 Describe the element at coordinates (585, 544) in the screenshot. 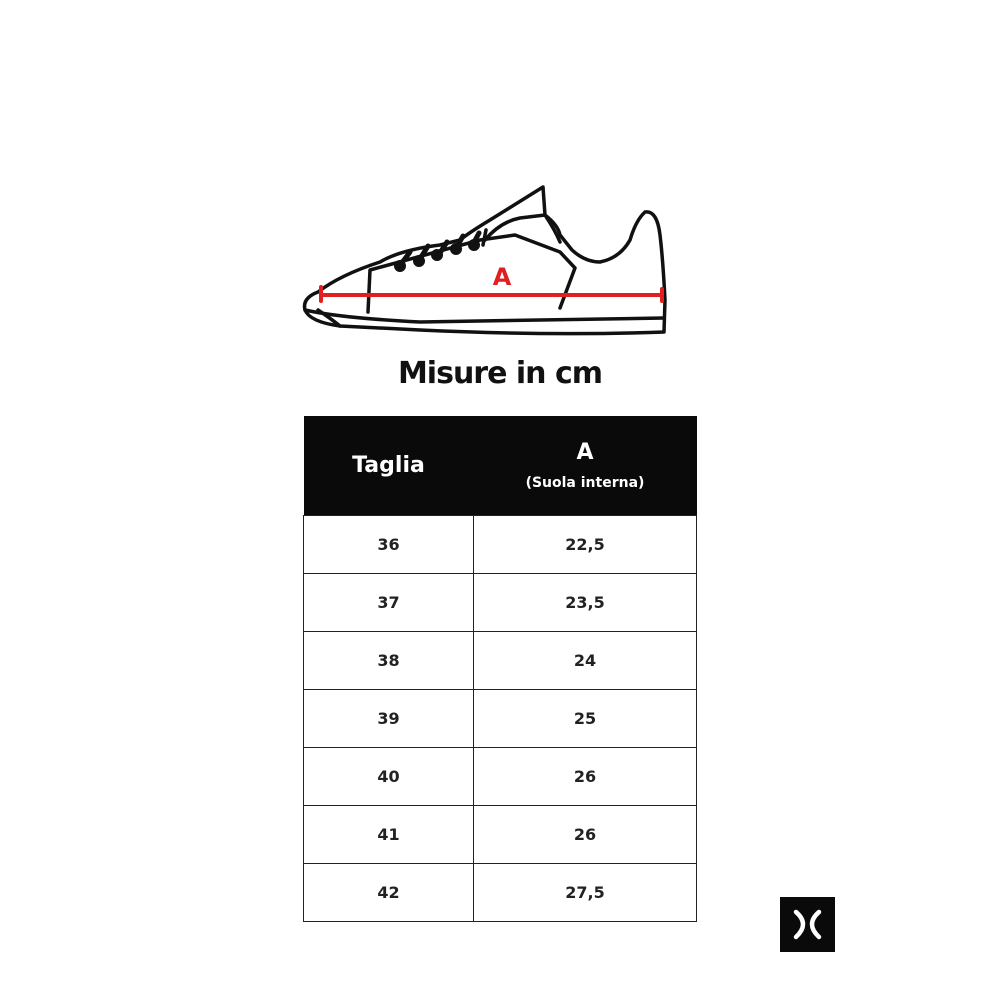

I see `cell-a: 22,5` at that location.